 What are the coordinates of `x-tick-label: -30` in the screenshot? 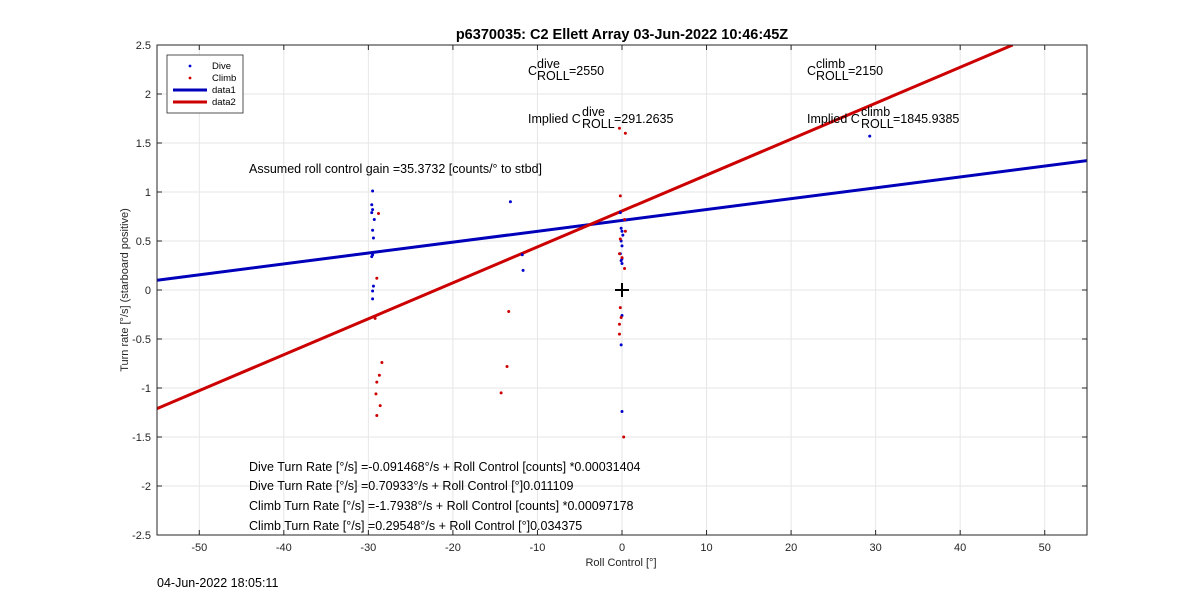 It's located at (368, 548).